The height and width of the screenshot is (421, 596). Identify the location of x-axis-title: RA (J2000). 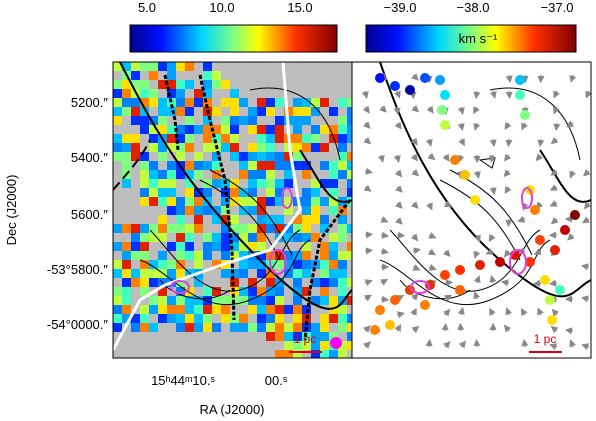
(231, 409).